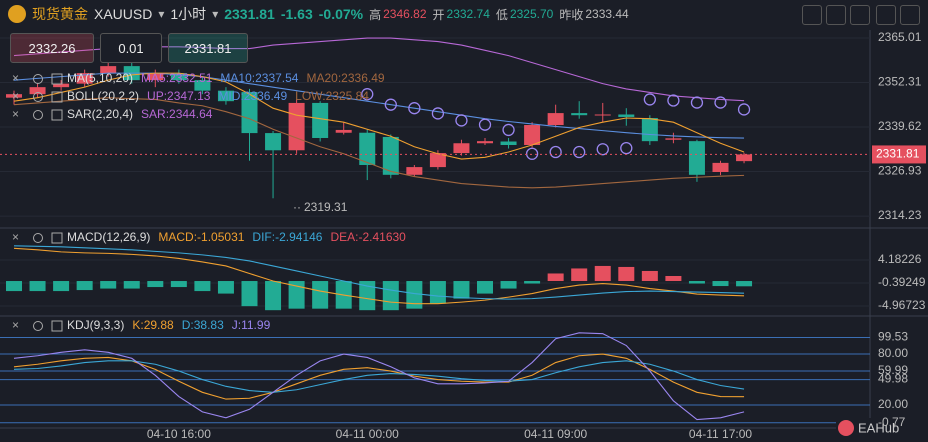 The height and width of the screenshot is (442, 928). What do you see at coordinates (882, 429) in the screenshot?
I see `watermark-bg` at bounding box center [882, 429].